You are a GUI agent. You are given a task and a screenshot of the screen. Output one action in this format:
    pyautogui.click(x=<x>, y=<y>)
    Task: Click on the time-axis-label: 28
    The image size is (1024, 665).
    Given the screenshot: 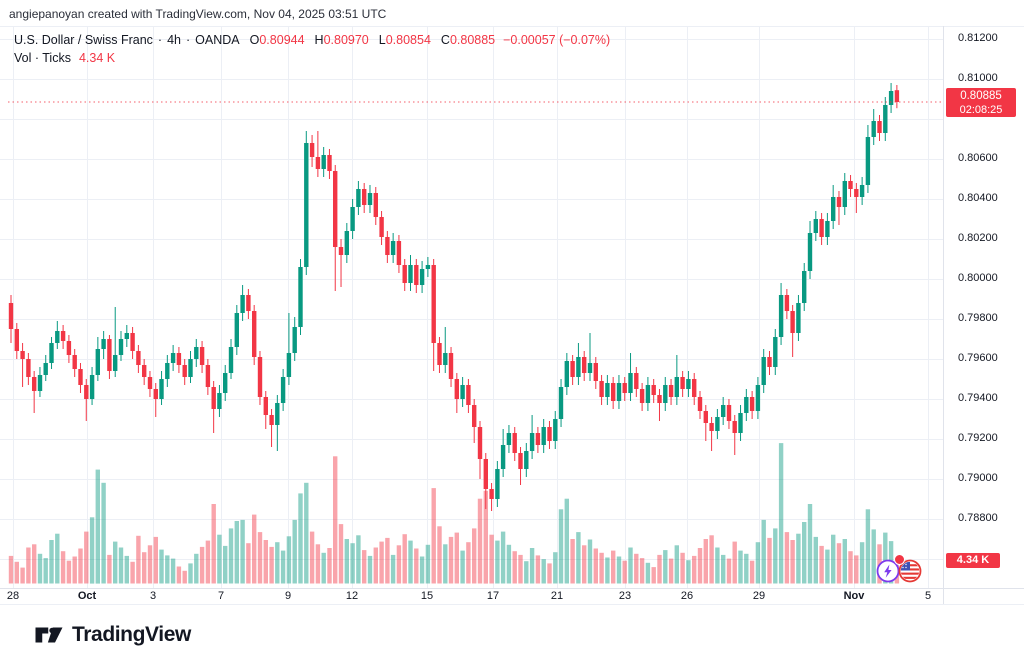 What is the action you would take?
    pyautogui.click(x=13, y=596)
    